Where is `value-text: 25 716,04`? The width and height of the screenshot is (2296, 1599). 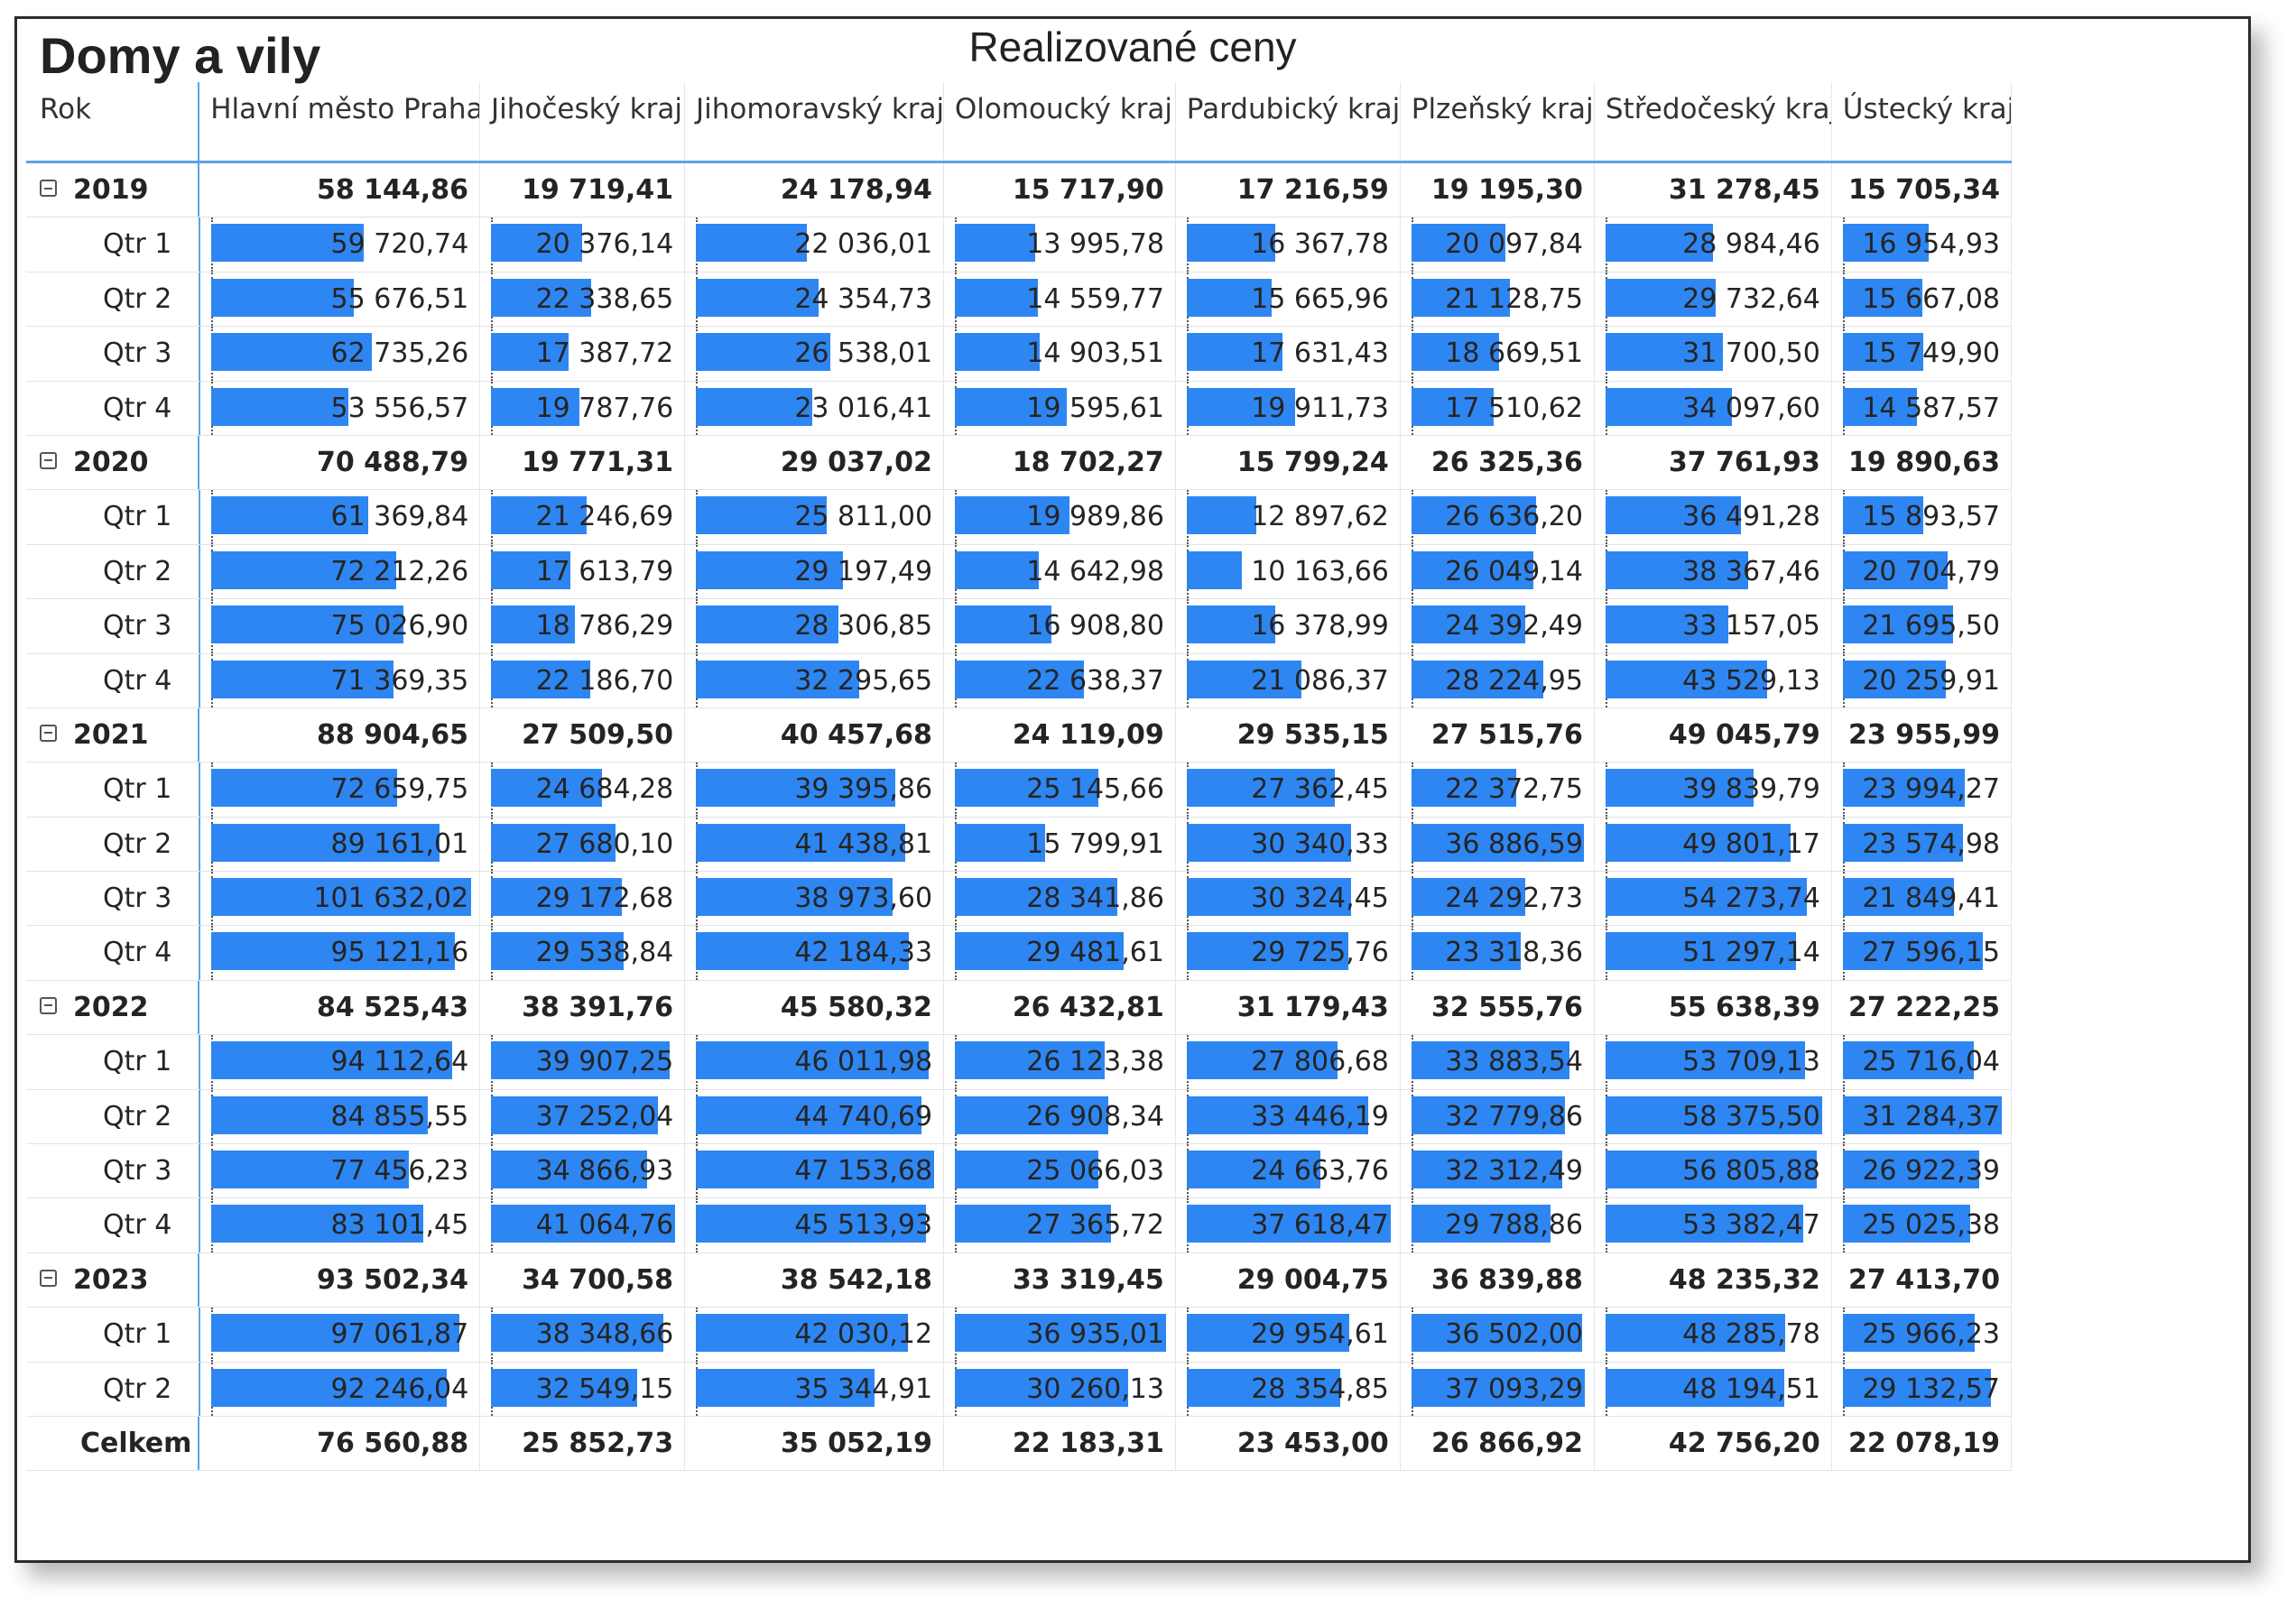
value-text: 25 716,04 is located at coordinates (1932, 1062).